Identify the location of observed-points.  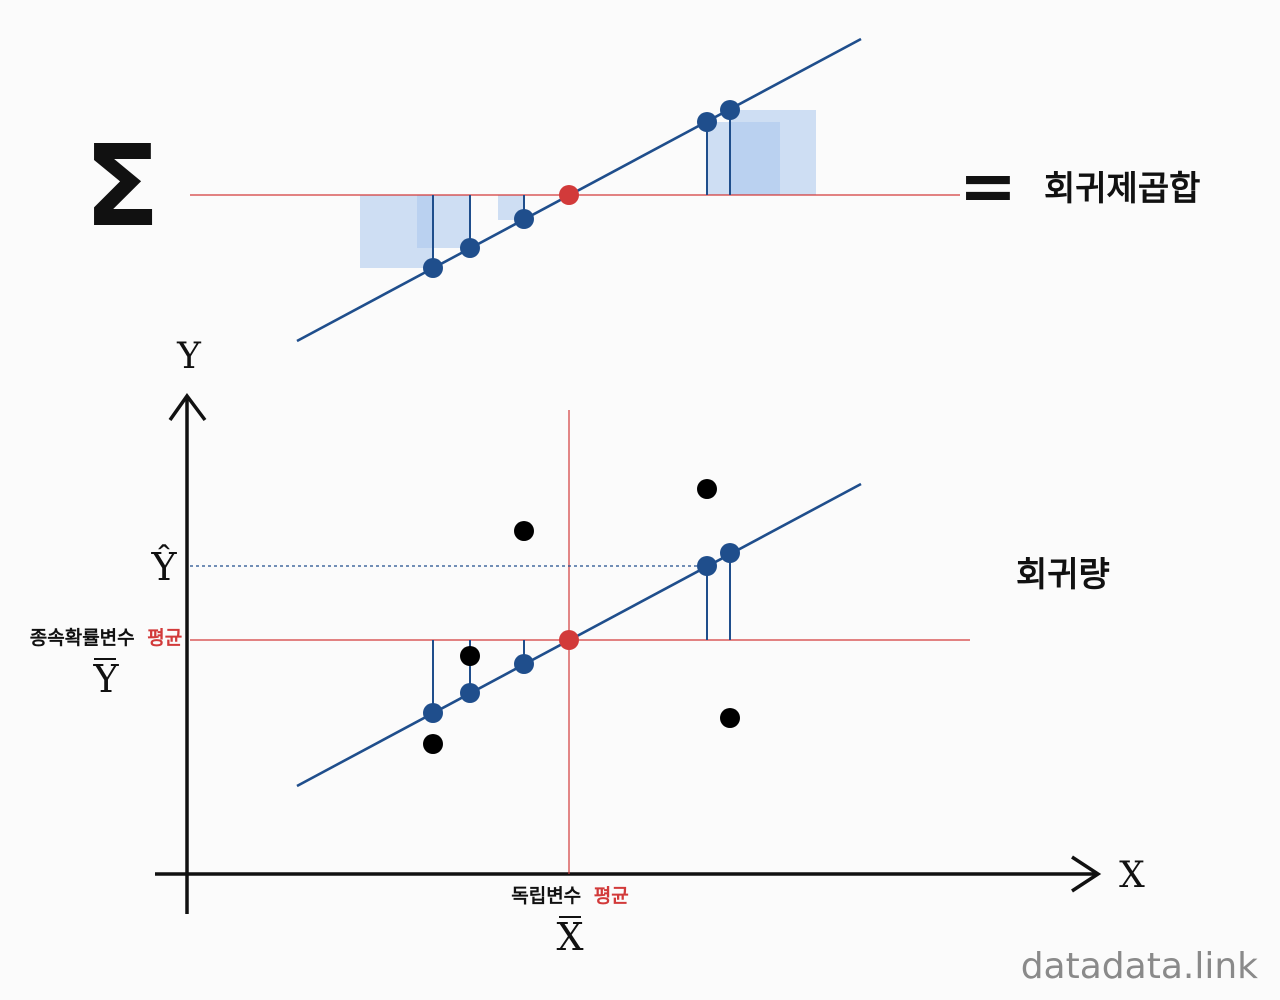
(581, 616).